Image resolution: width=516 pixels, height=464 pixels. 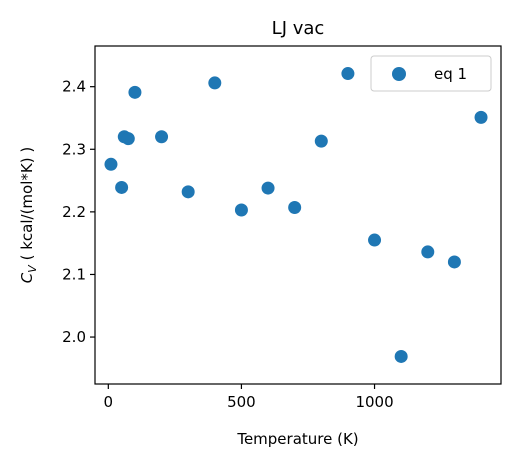 I want to click on y-axis: 2.0 2.1 2.2 2.3 2.4, so click(x=78, y=212).